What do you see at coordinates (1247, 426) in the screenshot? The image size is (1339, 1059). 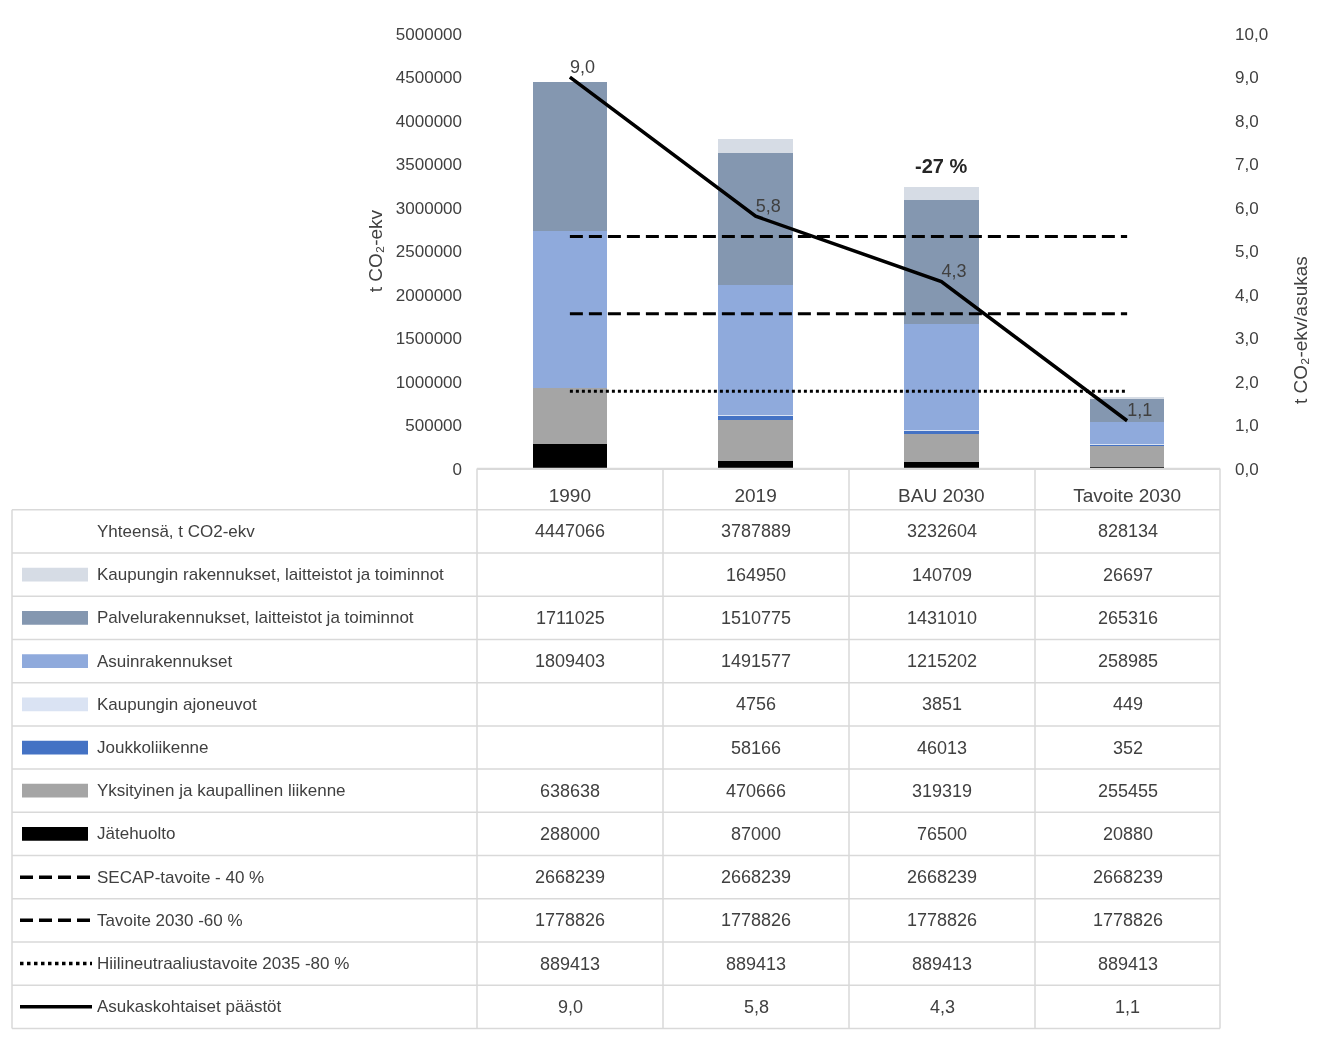 I see `y2-tick-label: 1,0` at bounding box center [1247, 426].